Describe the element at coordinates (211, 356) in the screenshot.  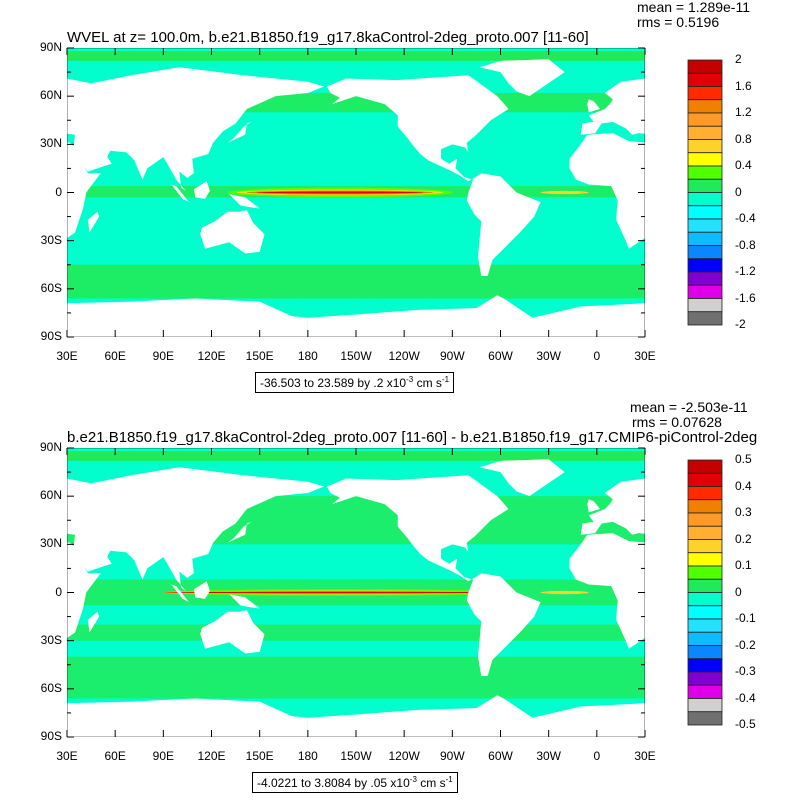
I see `lon-label: 120E` at that location.